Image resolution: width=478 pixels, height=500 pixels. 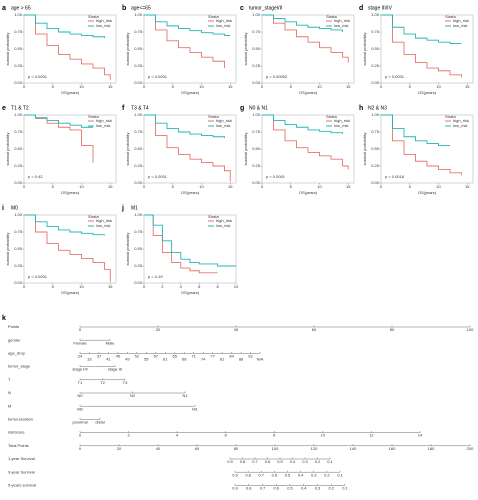 What do you see at coordinates (395, 176) in the screenshot?
I see `p-value: p = 0.0018` at bounding box center [395, 176].